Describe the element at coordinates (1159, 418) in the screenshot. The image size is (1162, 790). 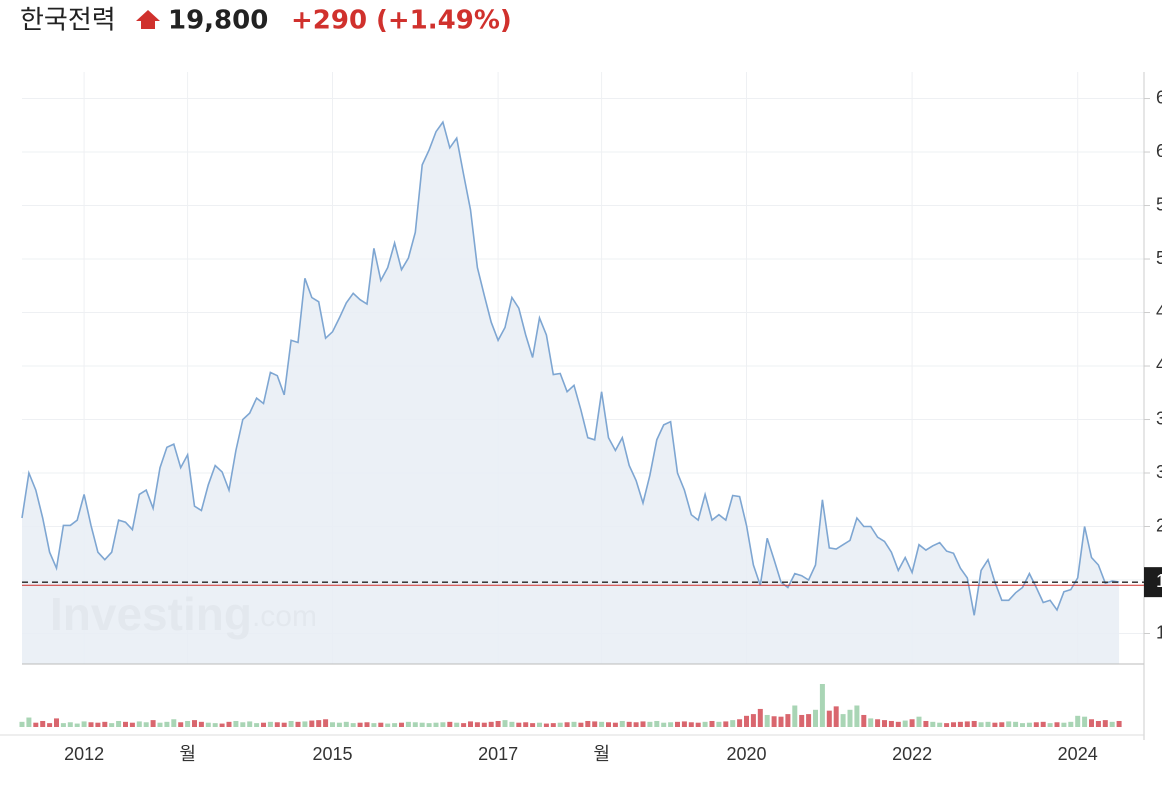
I see `y-tick-label: 35,000` at that location.